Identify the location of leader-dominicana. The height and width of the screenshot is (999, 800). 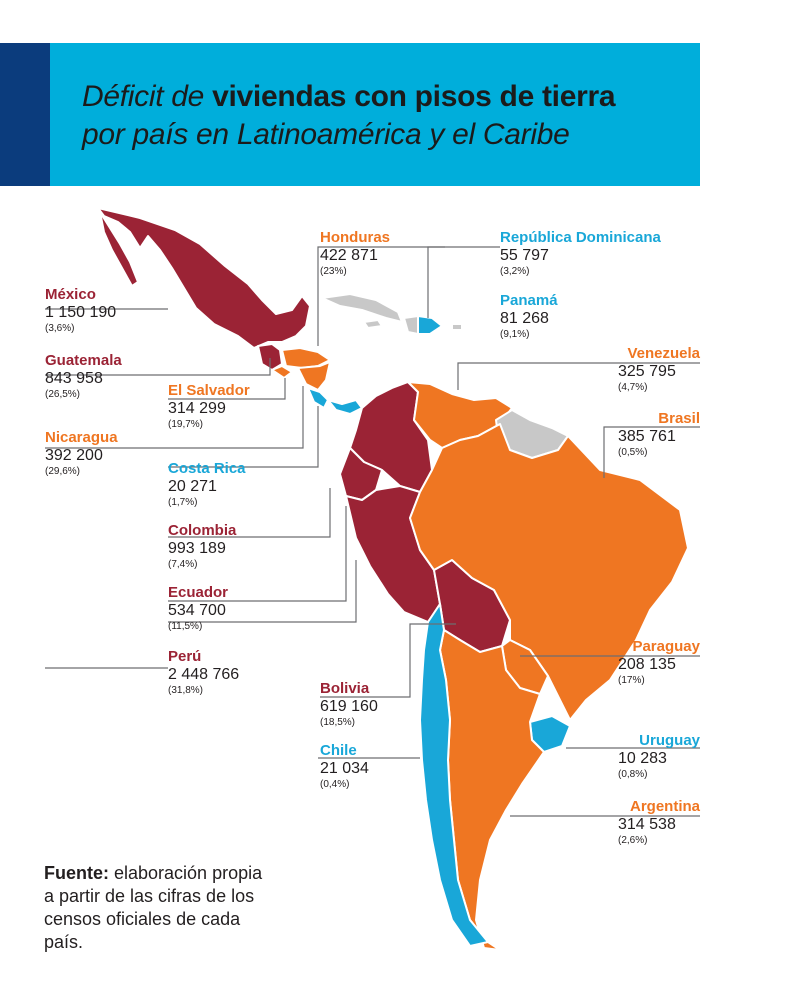
(463, 282).